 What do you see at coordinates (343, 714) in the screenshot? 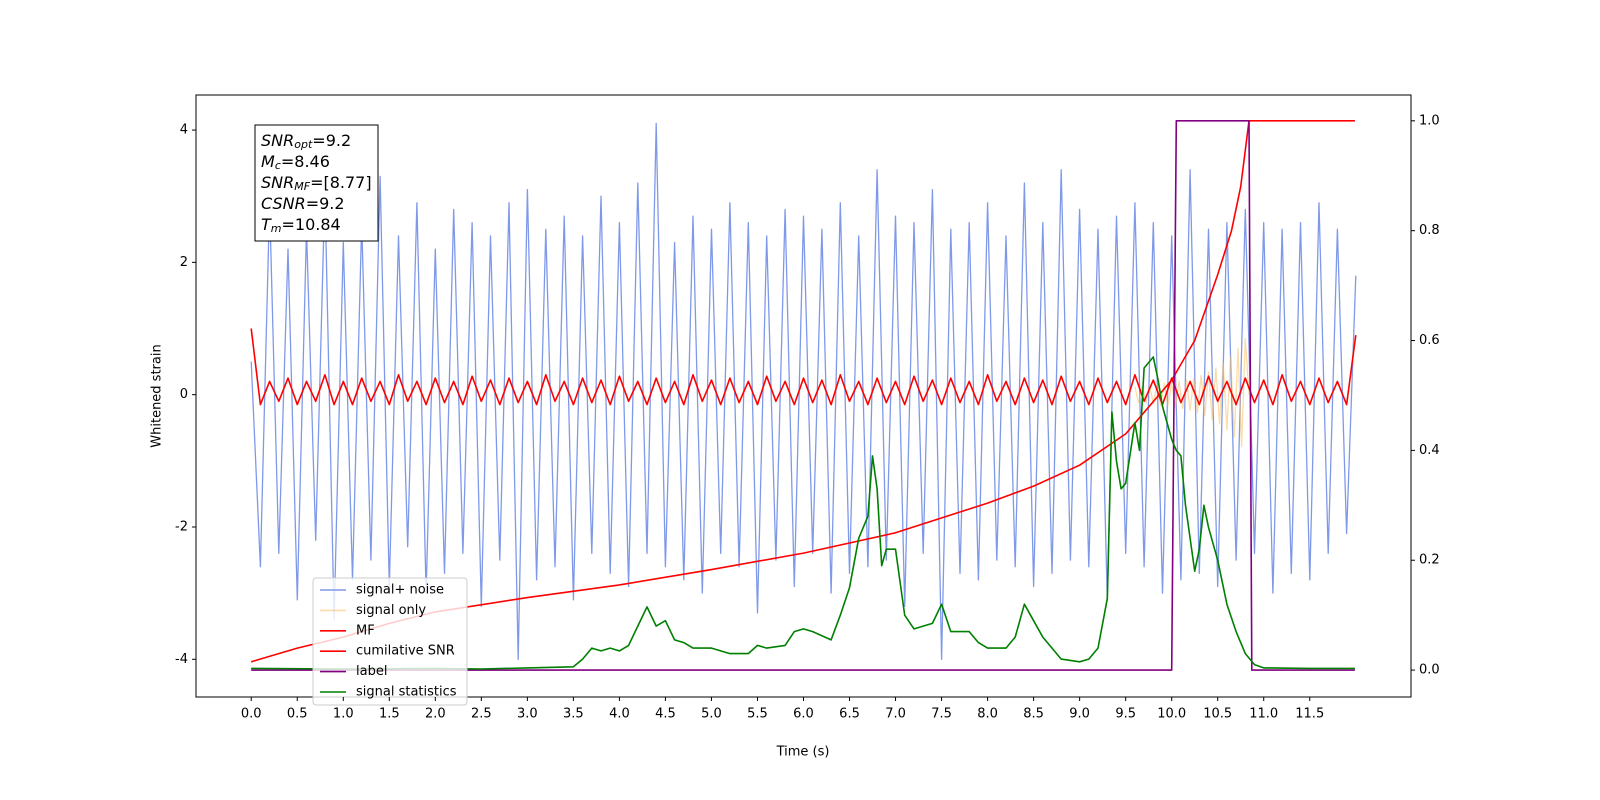
I see `x-tick-label: 1.0` at bounding box center [343, 714].